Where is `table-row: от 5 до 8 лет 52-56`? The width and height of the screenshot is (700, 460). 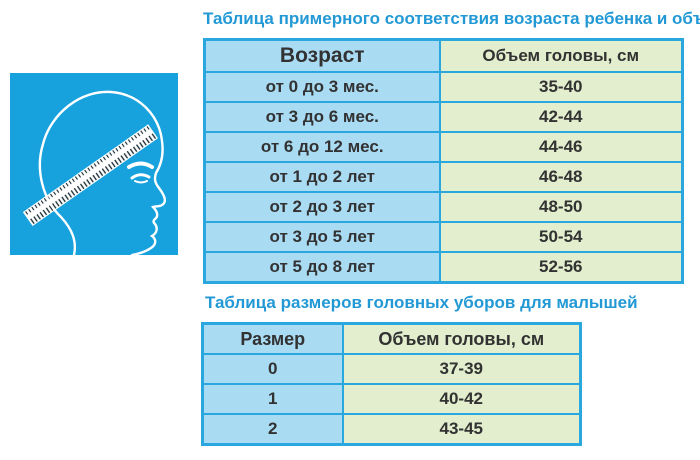
table-row: от 5 до 8 лет 52-56 is located at coordinates (443, 267).